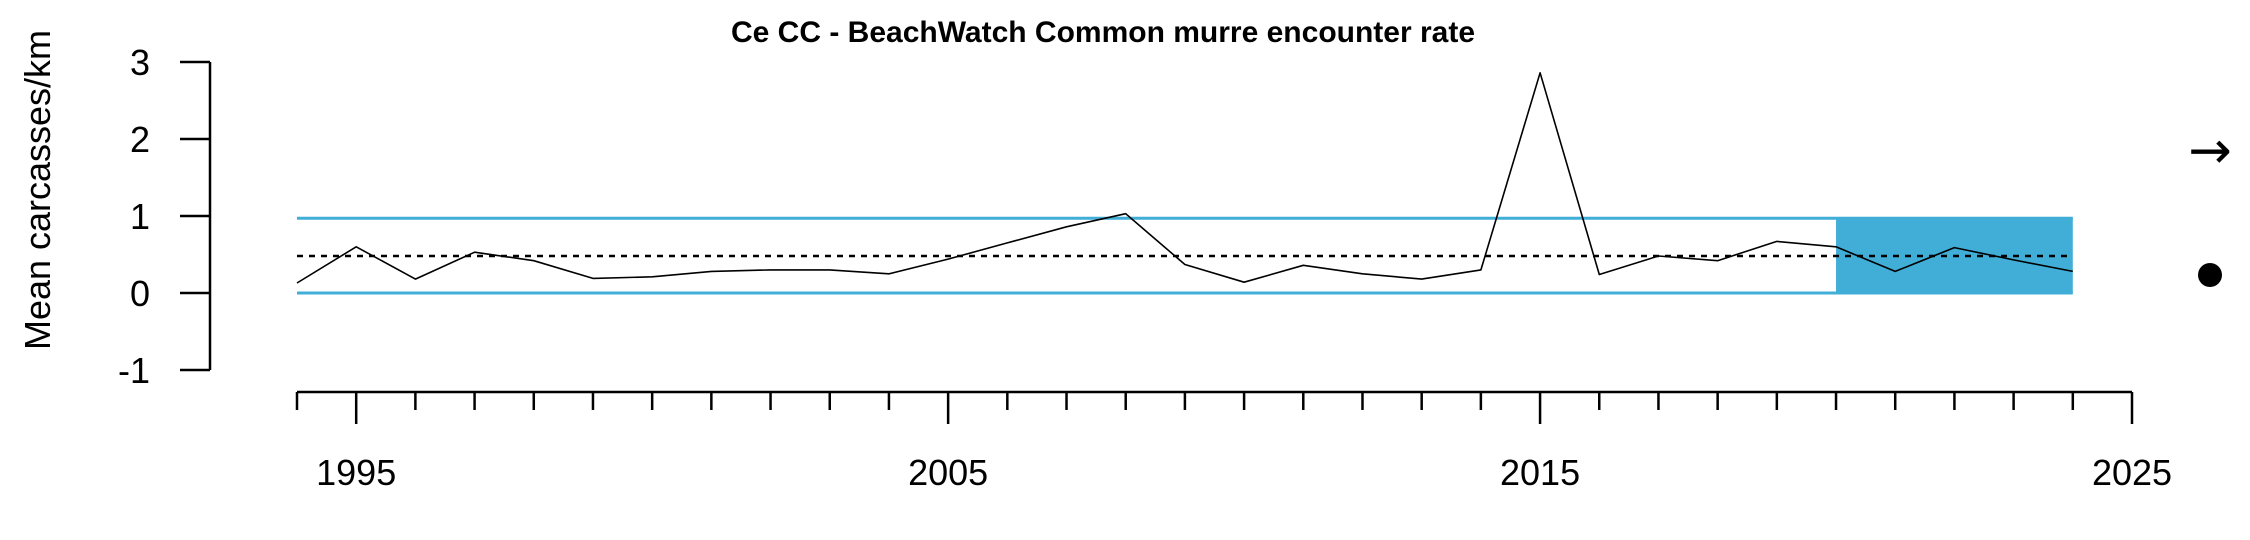 The height and width of the screenshot is (540, 2250). What do you see at coordinates (948, 472) in the screenshot?
I see `x-tick-label: 2005` at bounding box center [948, 472].